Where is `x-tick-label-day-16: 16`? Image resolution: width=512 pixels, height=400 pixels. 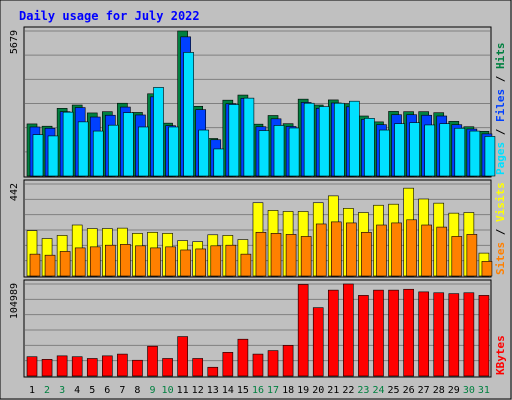 x-tick-label-day-16: 16 is located at coordinates (258, 390).